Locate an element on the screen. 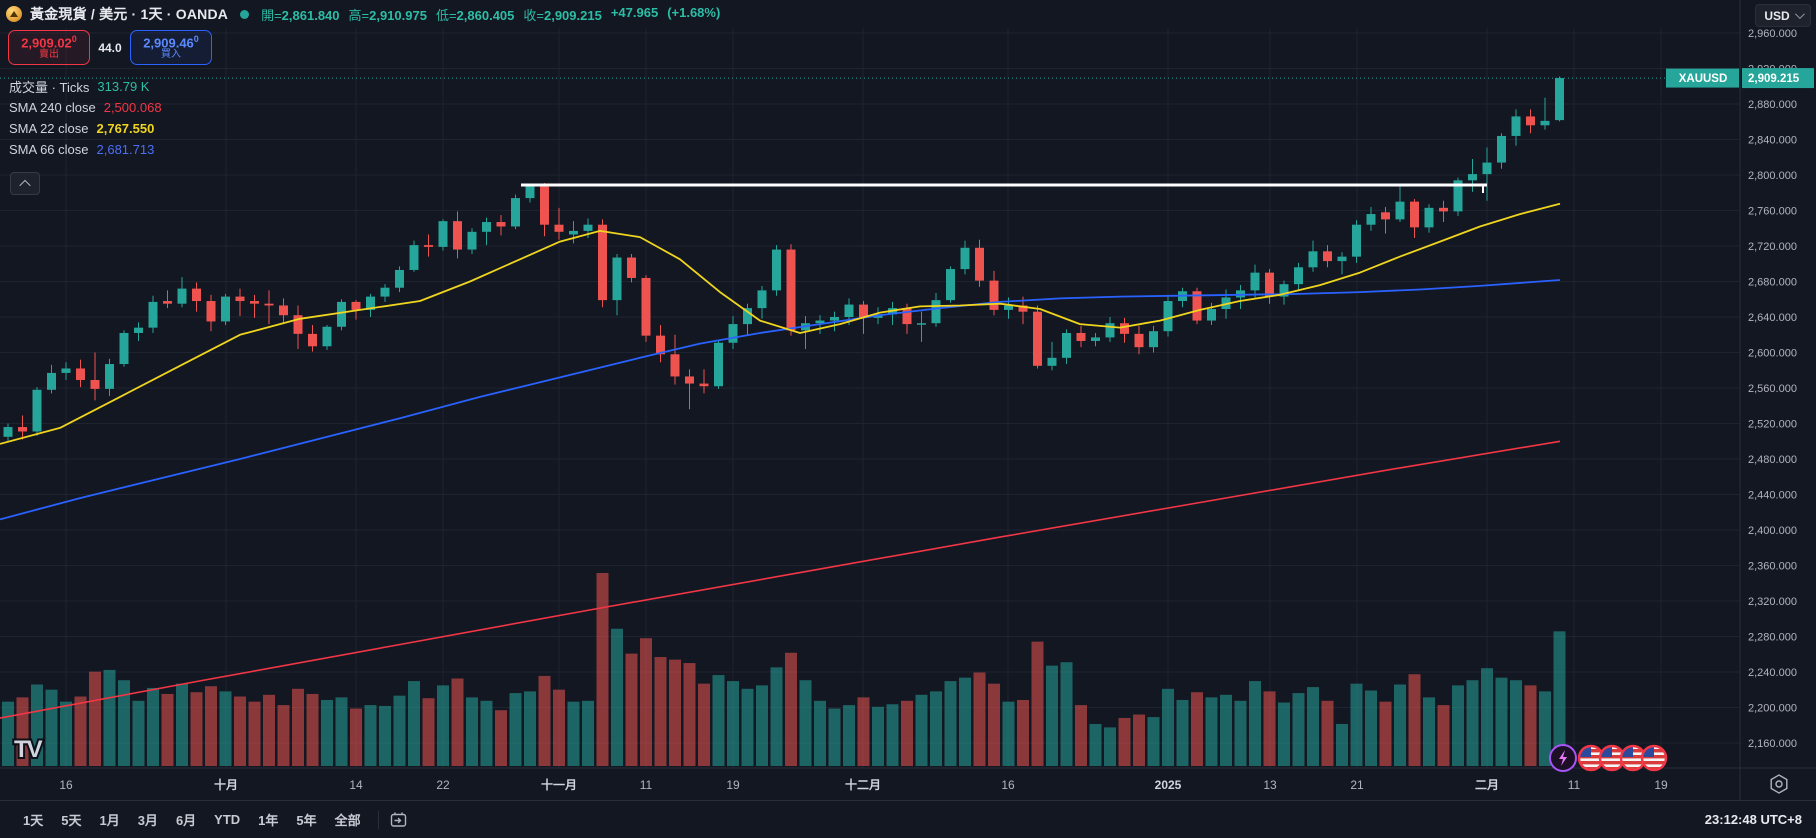 The height and width of the screenshot is (838, 1816). range-button-6月: 6月 is located at coordinates (186, 819).